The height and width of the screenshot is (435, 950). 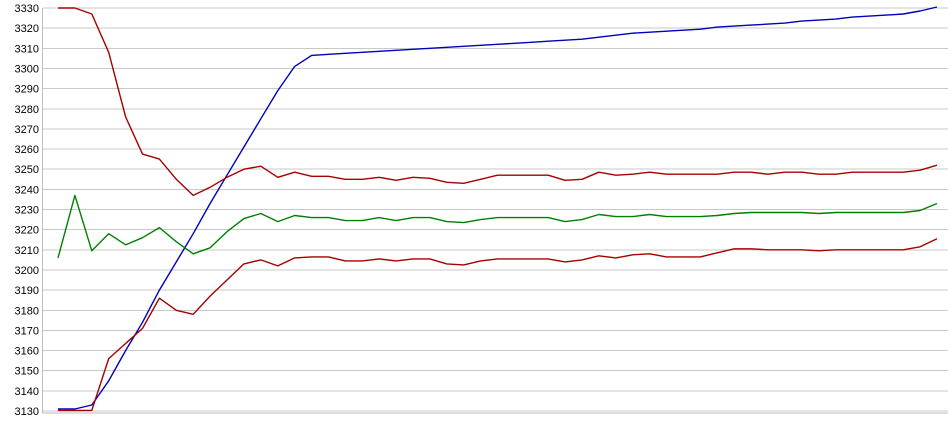 I want to click on y-axis-tick-label: 3150, so click(x=27, y=372).